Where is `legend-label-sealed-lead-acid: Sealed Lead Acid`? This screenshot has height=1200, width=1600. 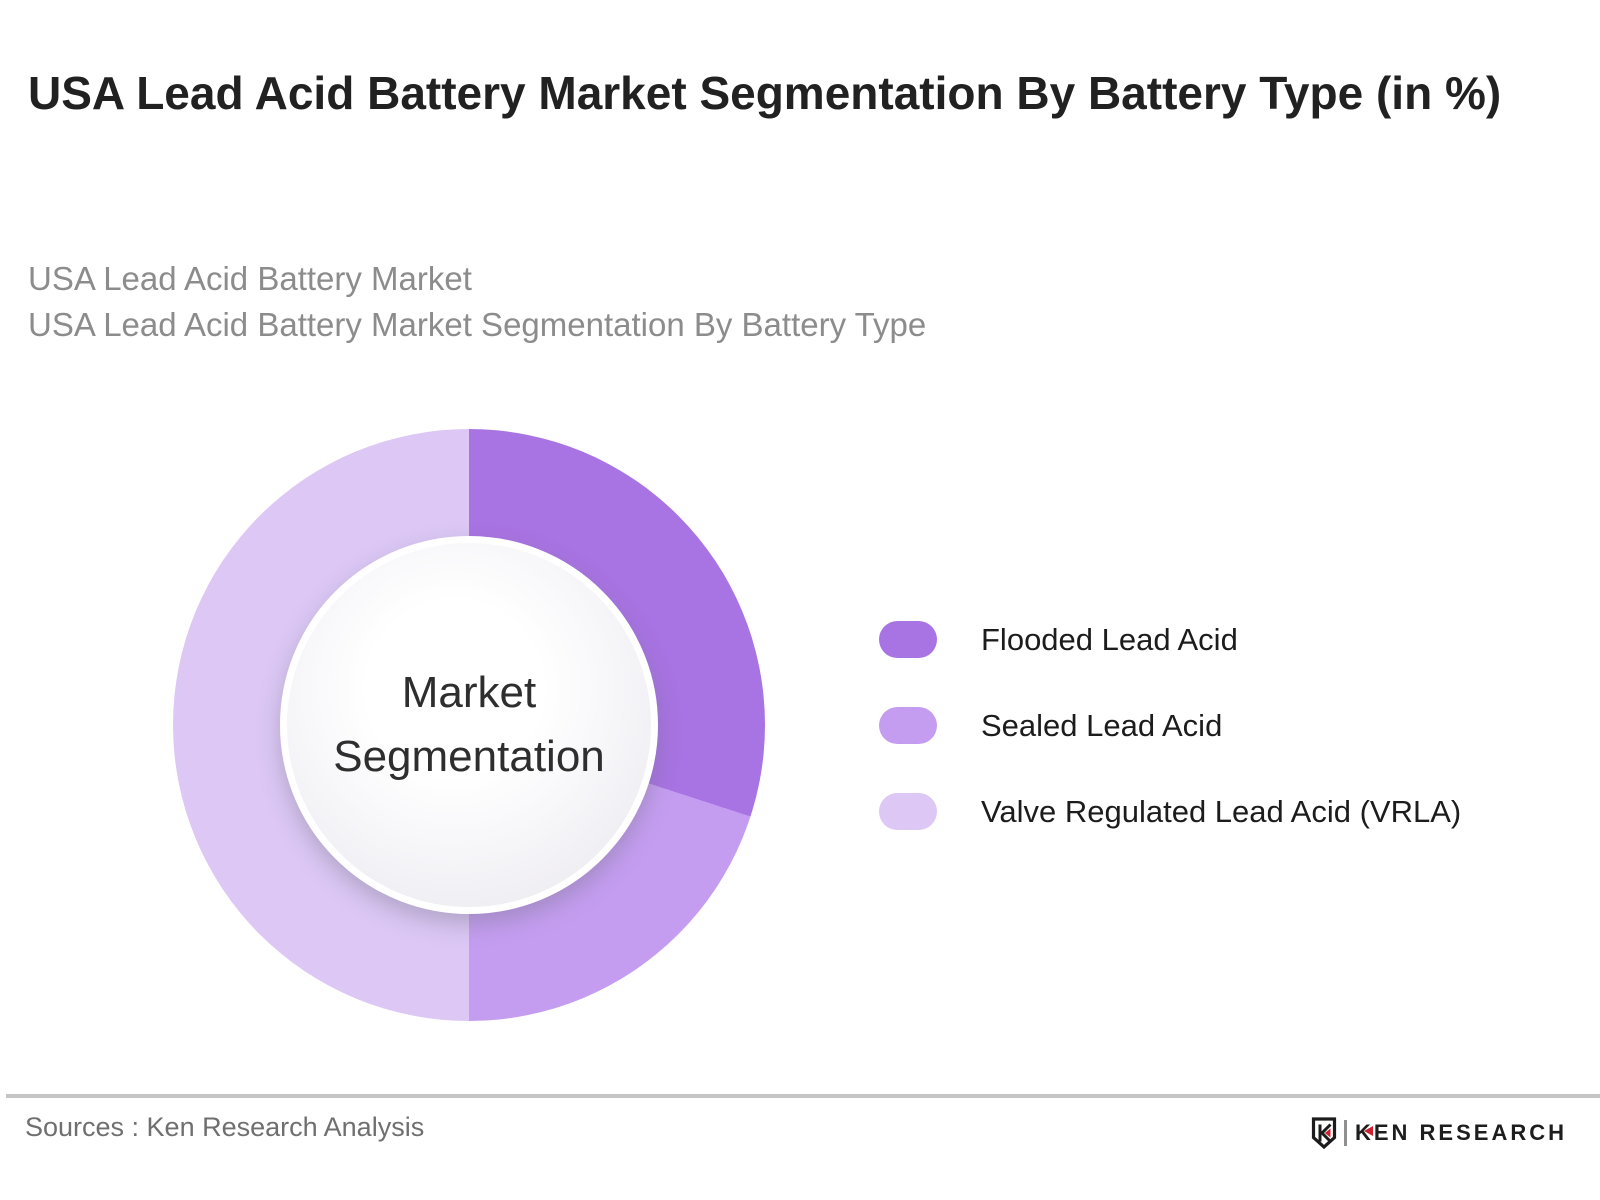
legend-label-sealed-lead-acid: Sealed Lead Acid is located at coordinates (1102, 725).